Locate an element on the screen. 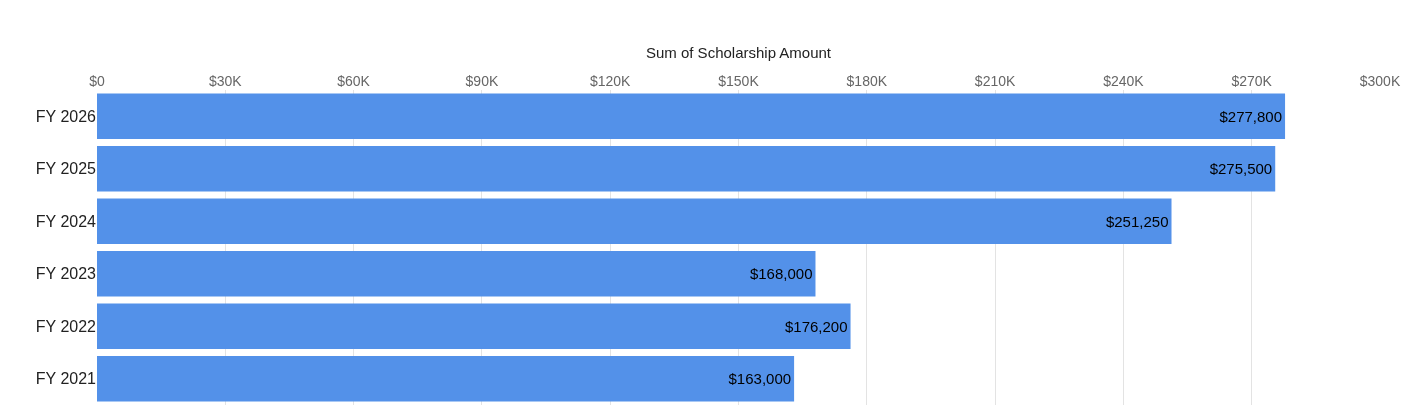 The image size is (1407, 405). x-tick-label: $60K is located at coordinates (354, 81).